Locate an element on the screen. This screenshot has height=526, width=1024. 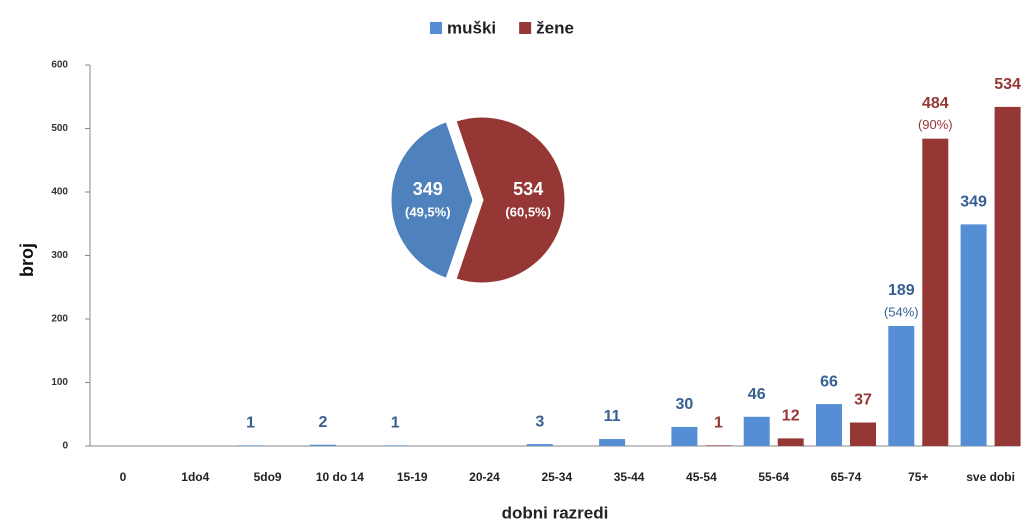
legend-label: žene is located at coordinates (555, 27).